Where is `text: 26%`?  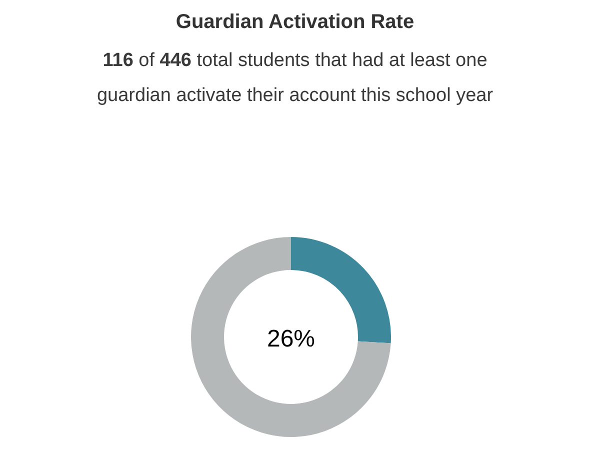
text: 26% is located at coordinates (291, 339).